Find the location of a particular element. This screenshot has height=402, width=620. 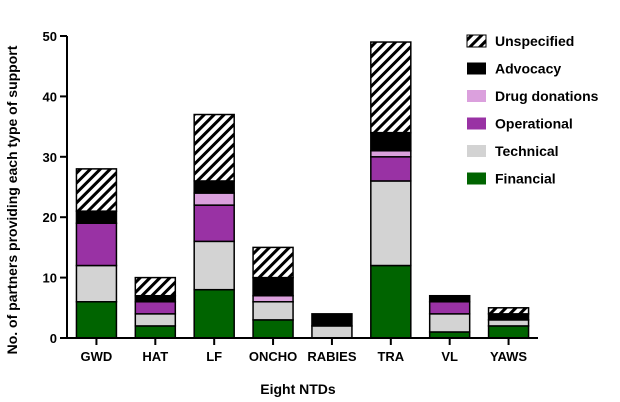

x-tick-label: TRA is located at coordinates (390, 356).